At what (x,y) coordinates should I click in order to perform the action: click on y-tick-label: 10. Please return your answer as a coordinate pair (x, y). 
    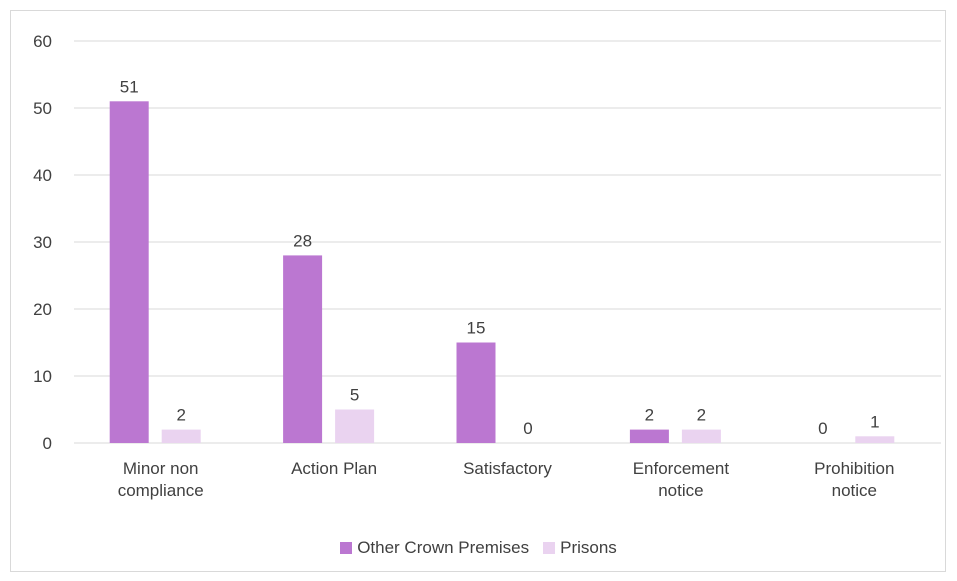
    Looking at the image, I should click on (42, 376).